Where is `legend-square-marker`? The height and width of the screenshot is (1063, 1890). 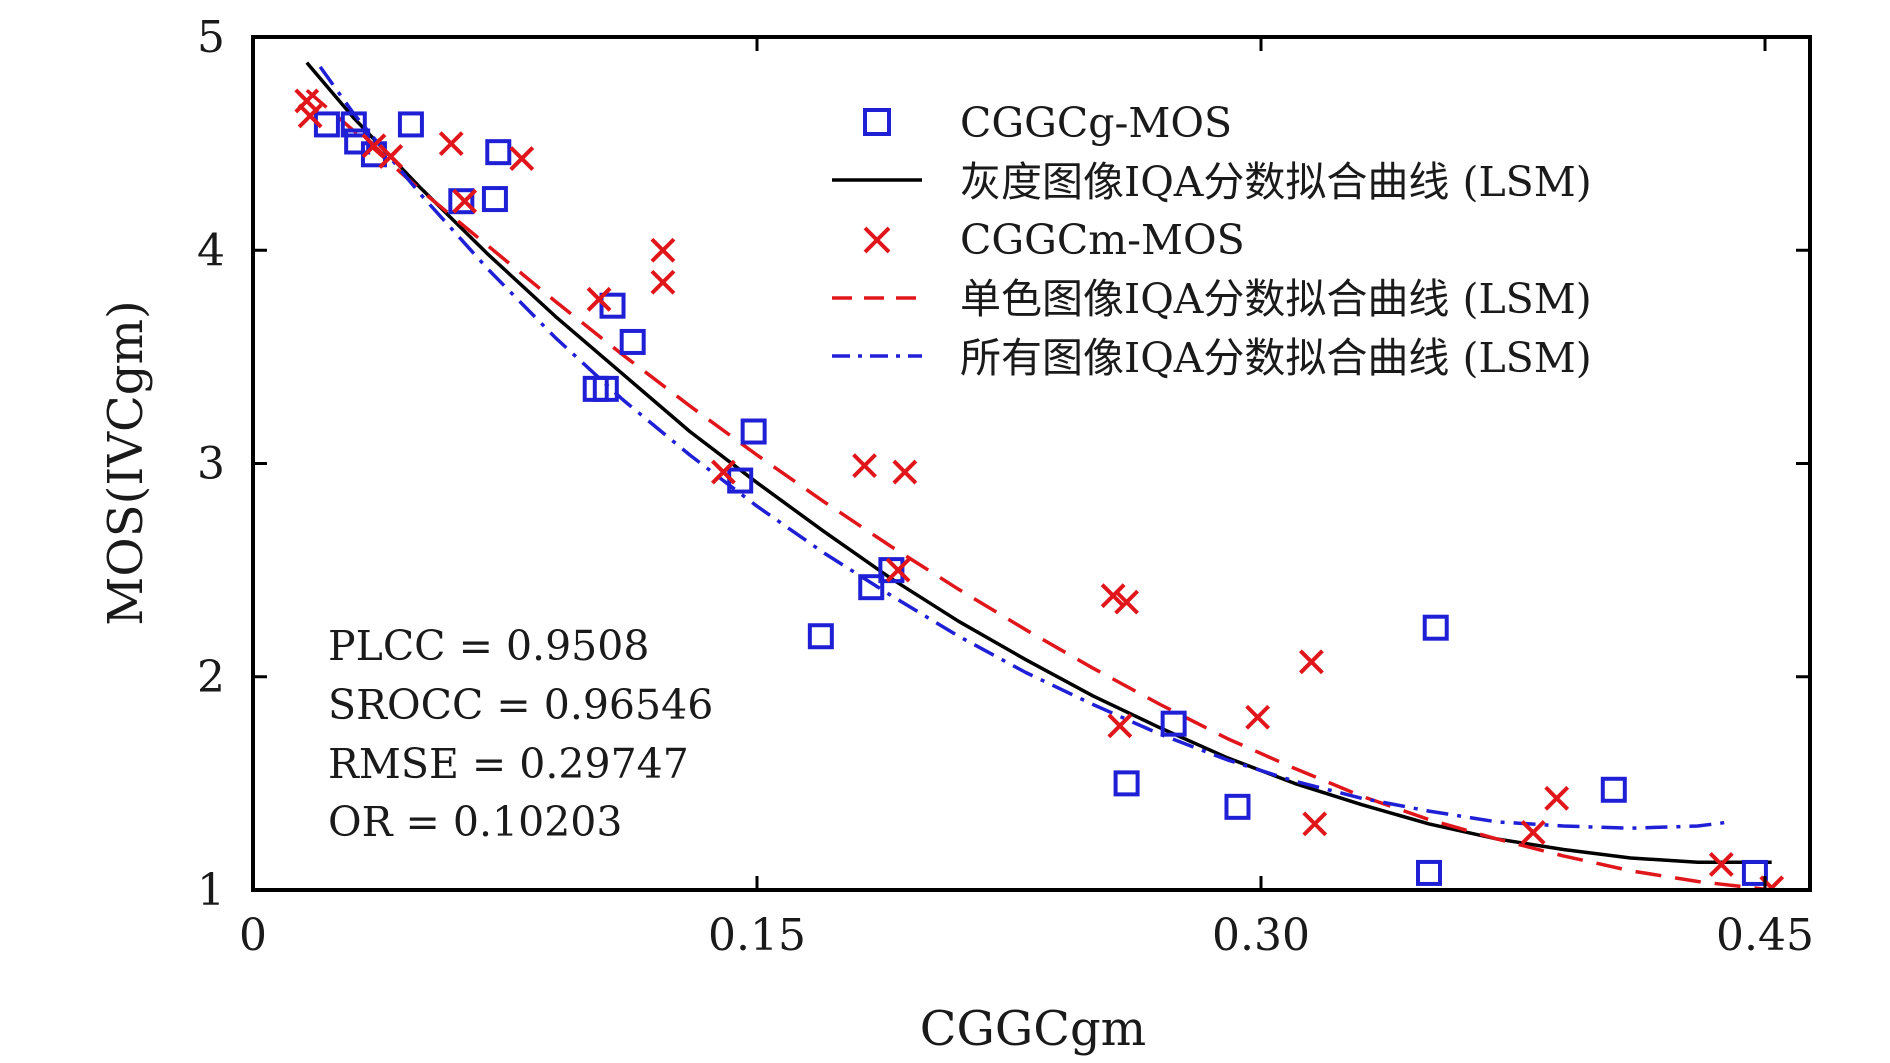 legend-square-marker is located at coordinates (877, 122).